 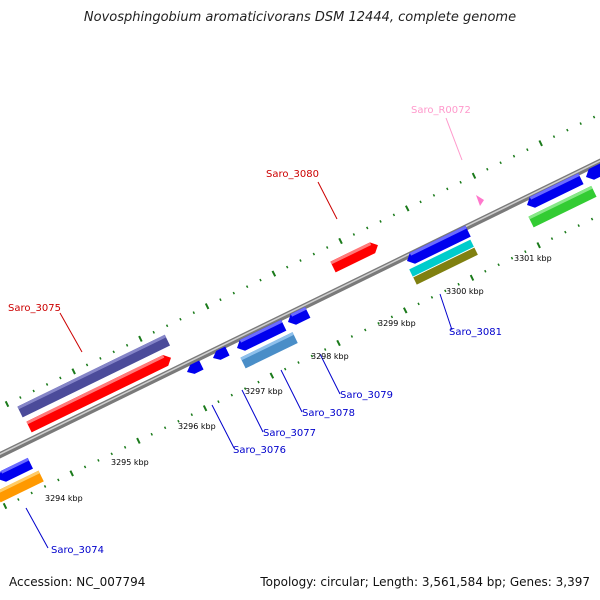 What do you see at coordinates (197, 426) in the screenshot?
I see `scale-label-3296: 3296 kbp` at bounding box center [197, 426].